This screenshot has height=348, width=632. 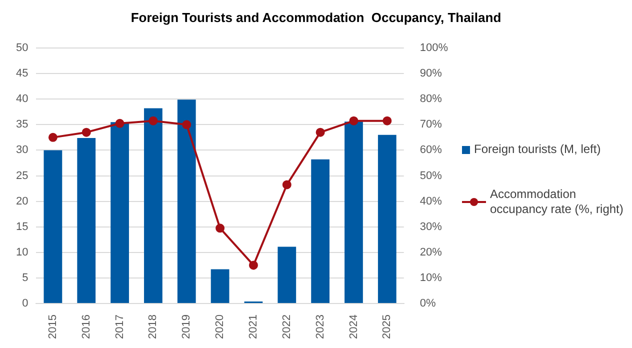 What do you see at coordinates (153, 327) in the screenshot?
I see `x-tick-label: 2018` at bounding box center [153, 327].